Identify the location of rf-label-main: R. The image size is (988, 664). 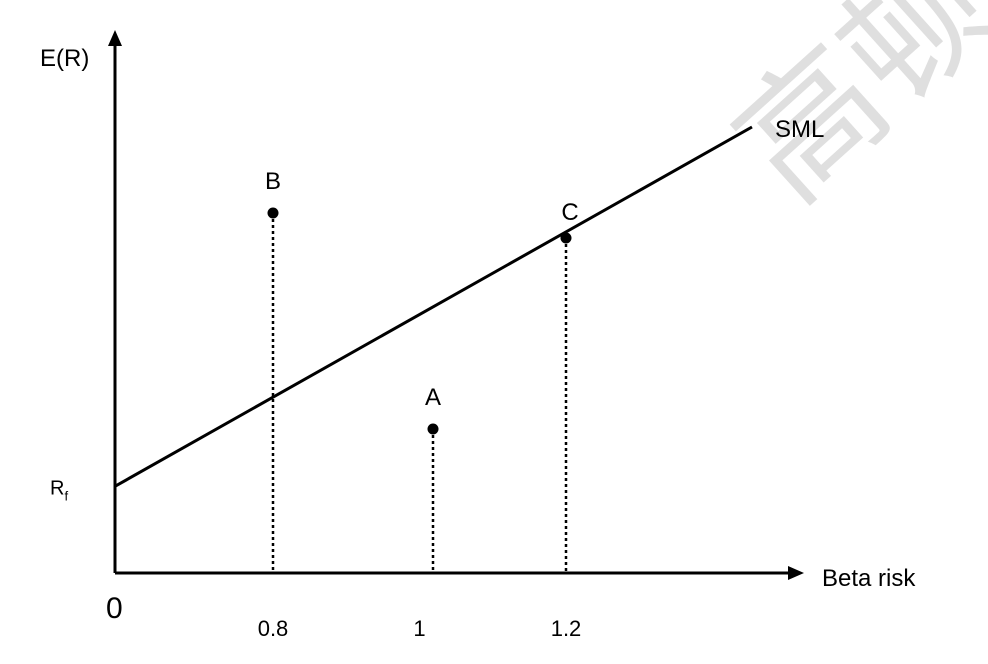
(57, 488).